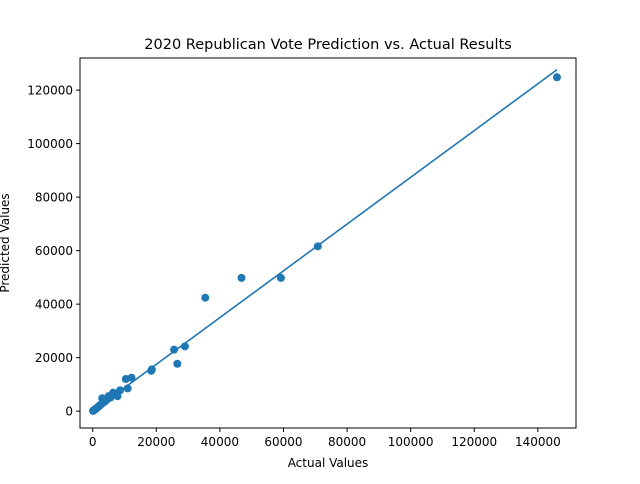  Describe the element at coordinates (328, 463) in the screenshot. I see `x-axis-label: Actual Values` at that location.